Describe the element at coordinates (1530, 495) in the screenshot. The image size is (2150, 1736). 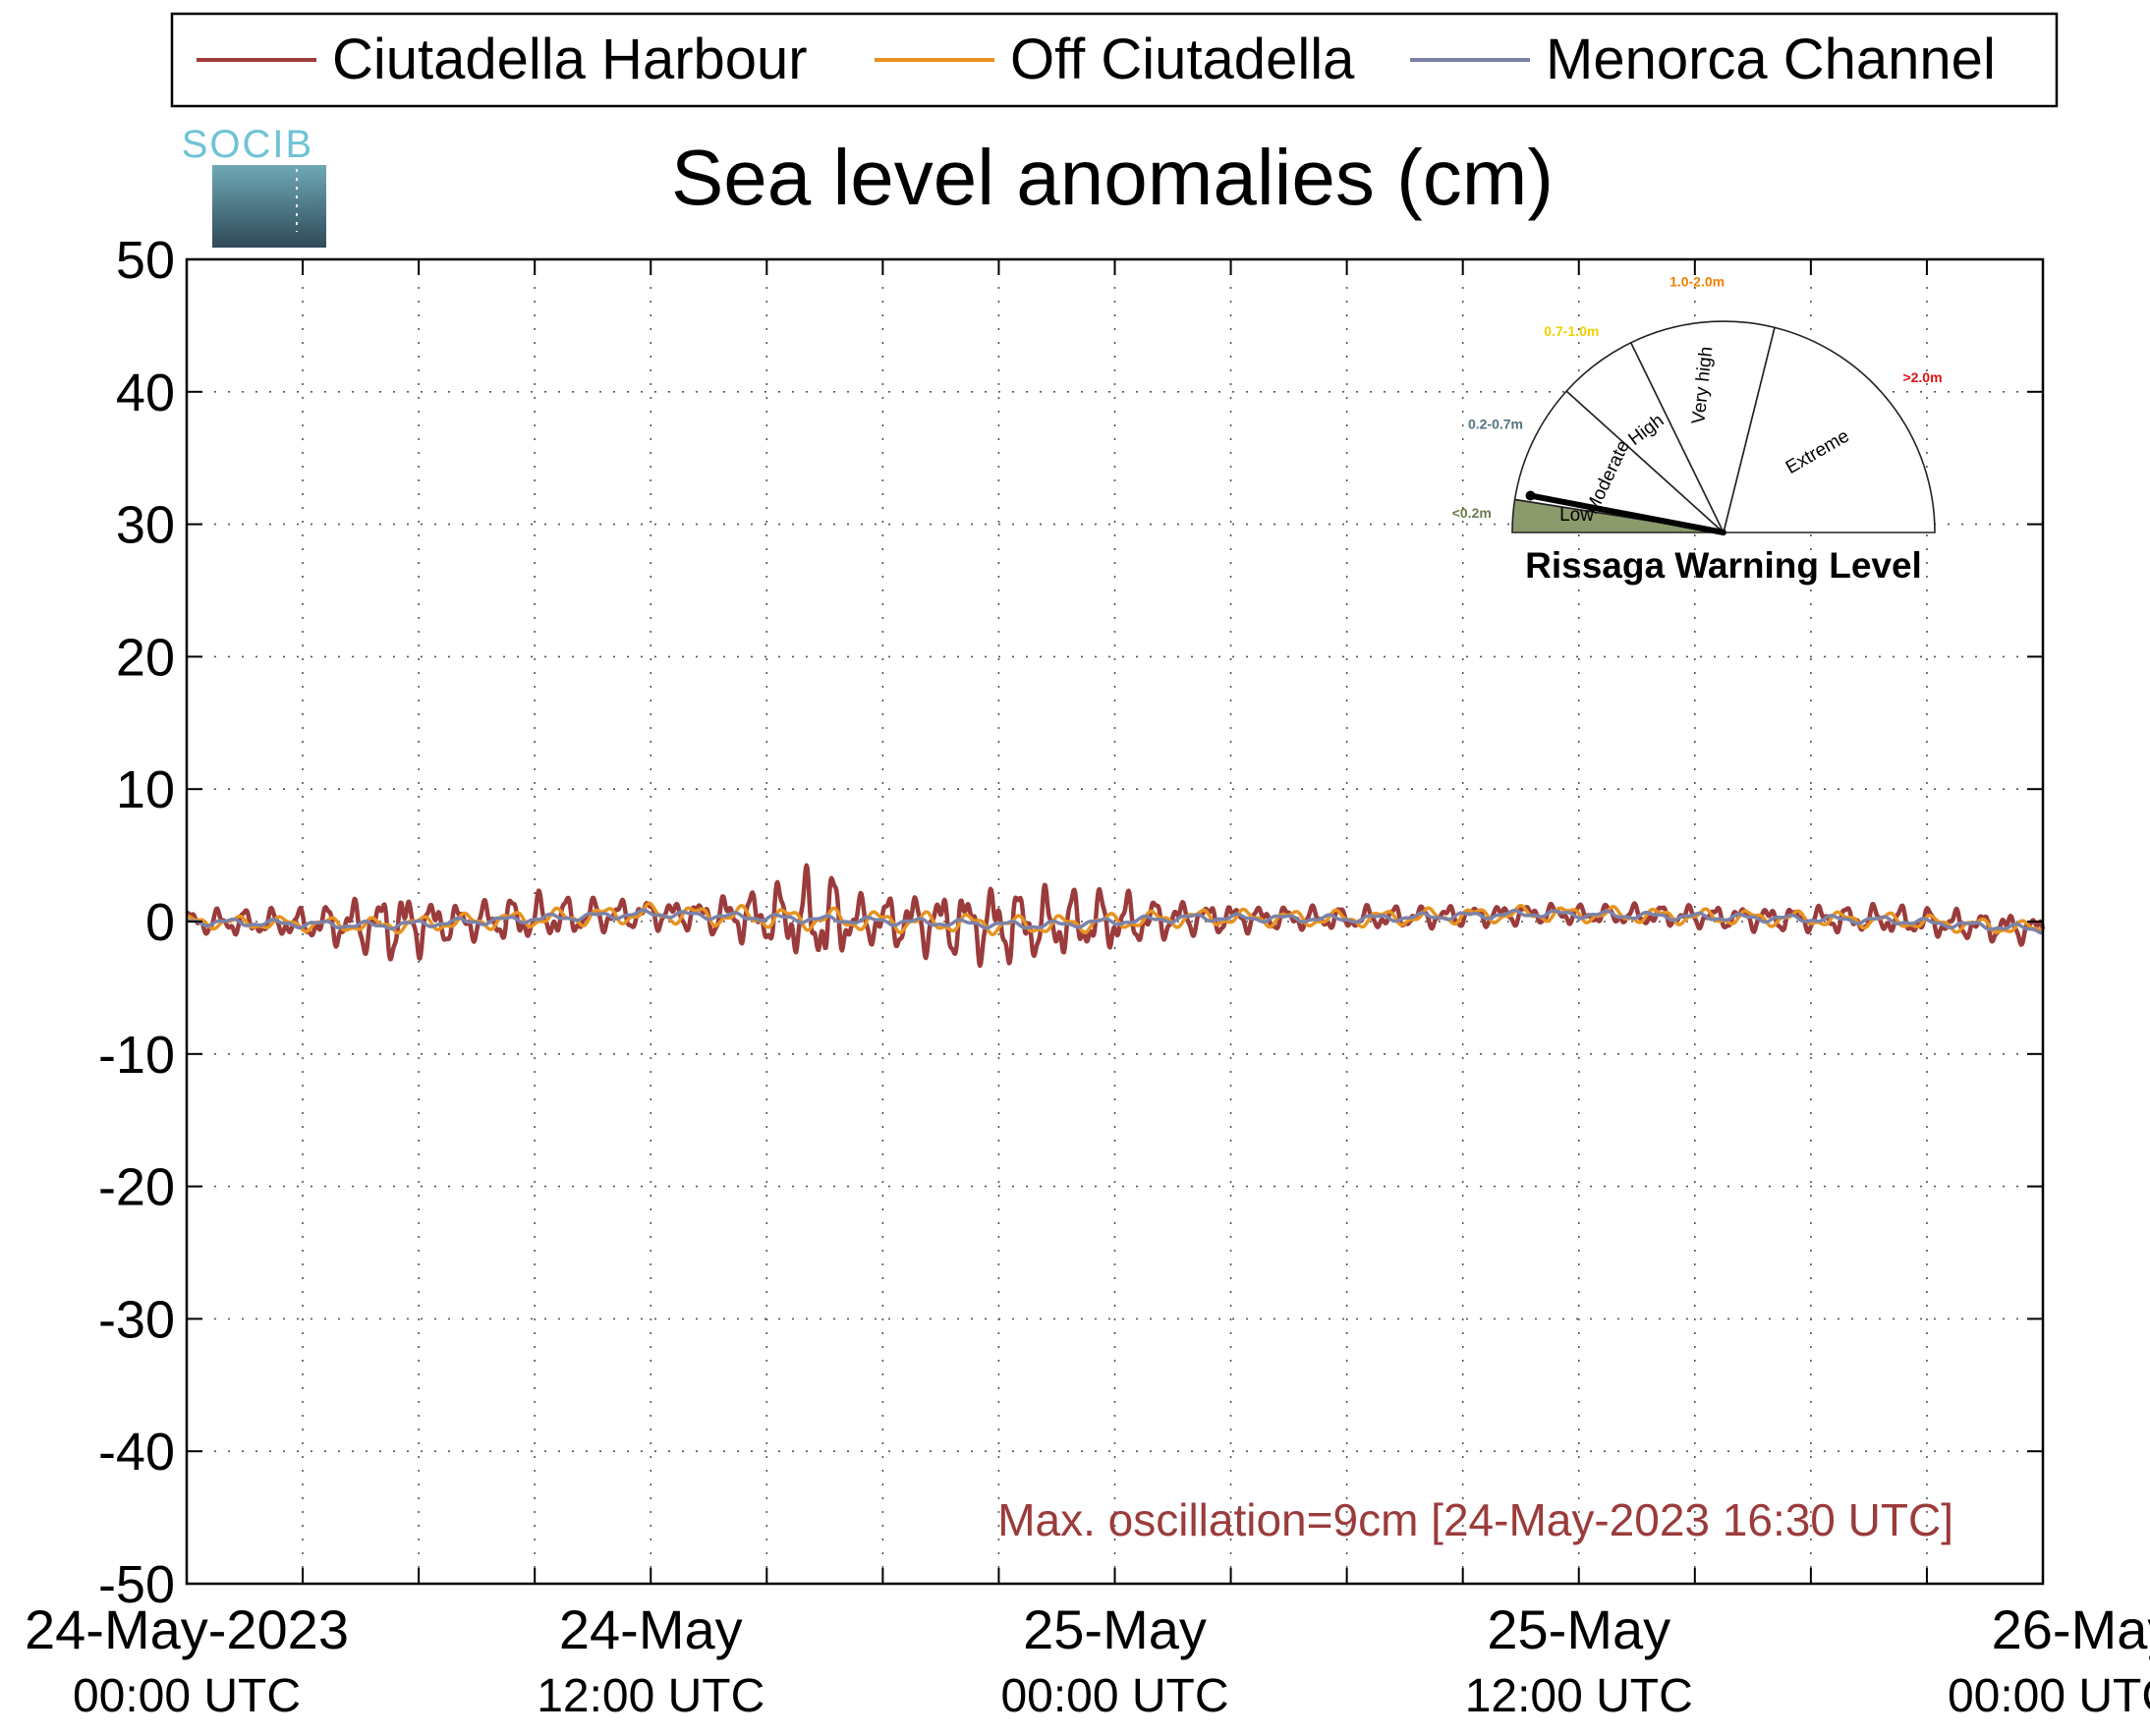
I see `gauge-needle-tip` at that location.